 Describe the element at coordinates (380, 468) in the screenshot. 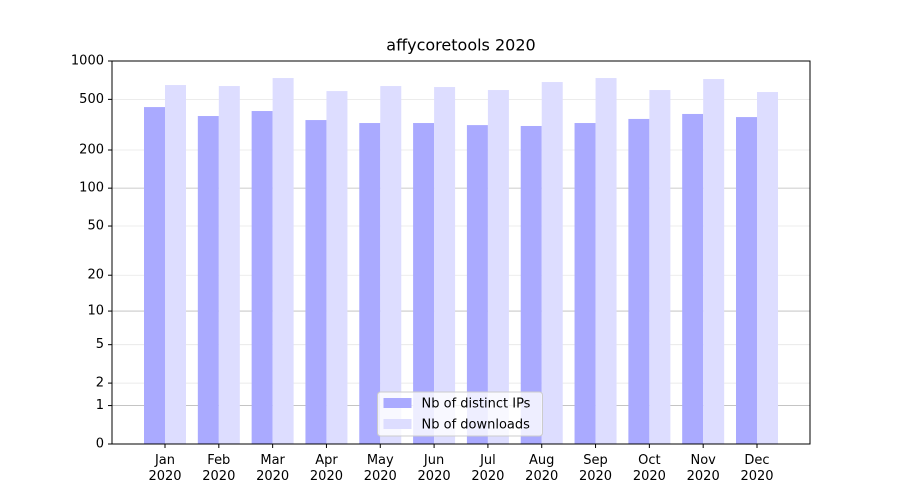

I see `x-tick-label: May 2020` at that location.